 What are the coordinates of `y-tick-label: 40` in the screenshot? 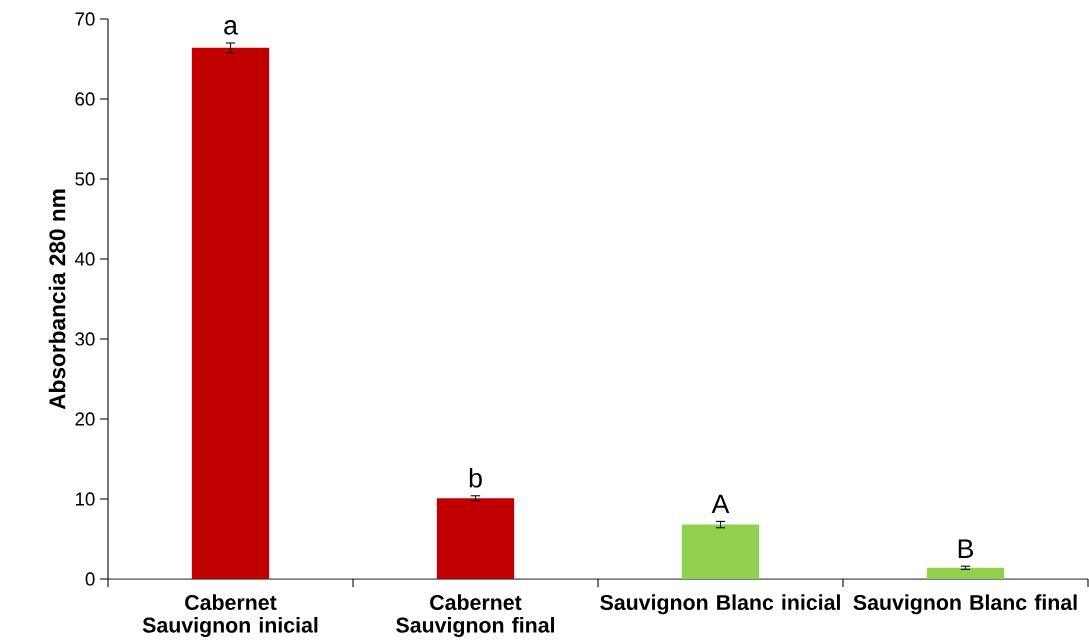 It's located at (84, 259).